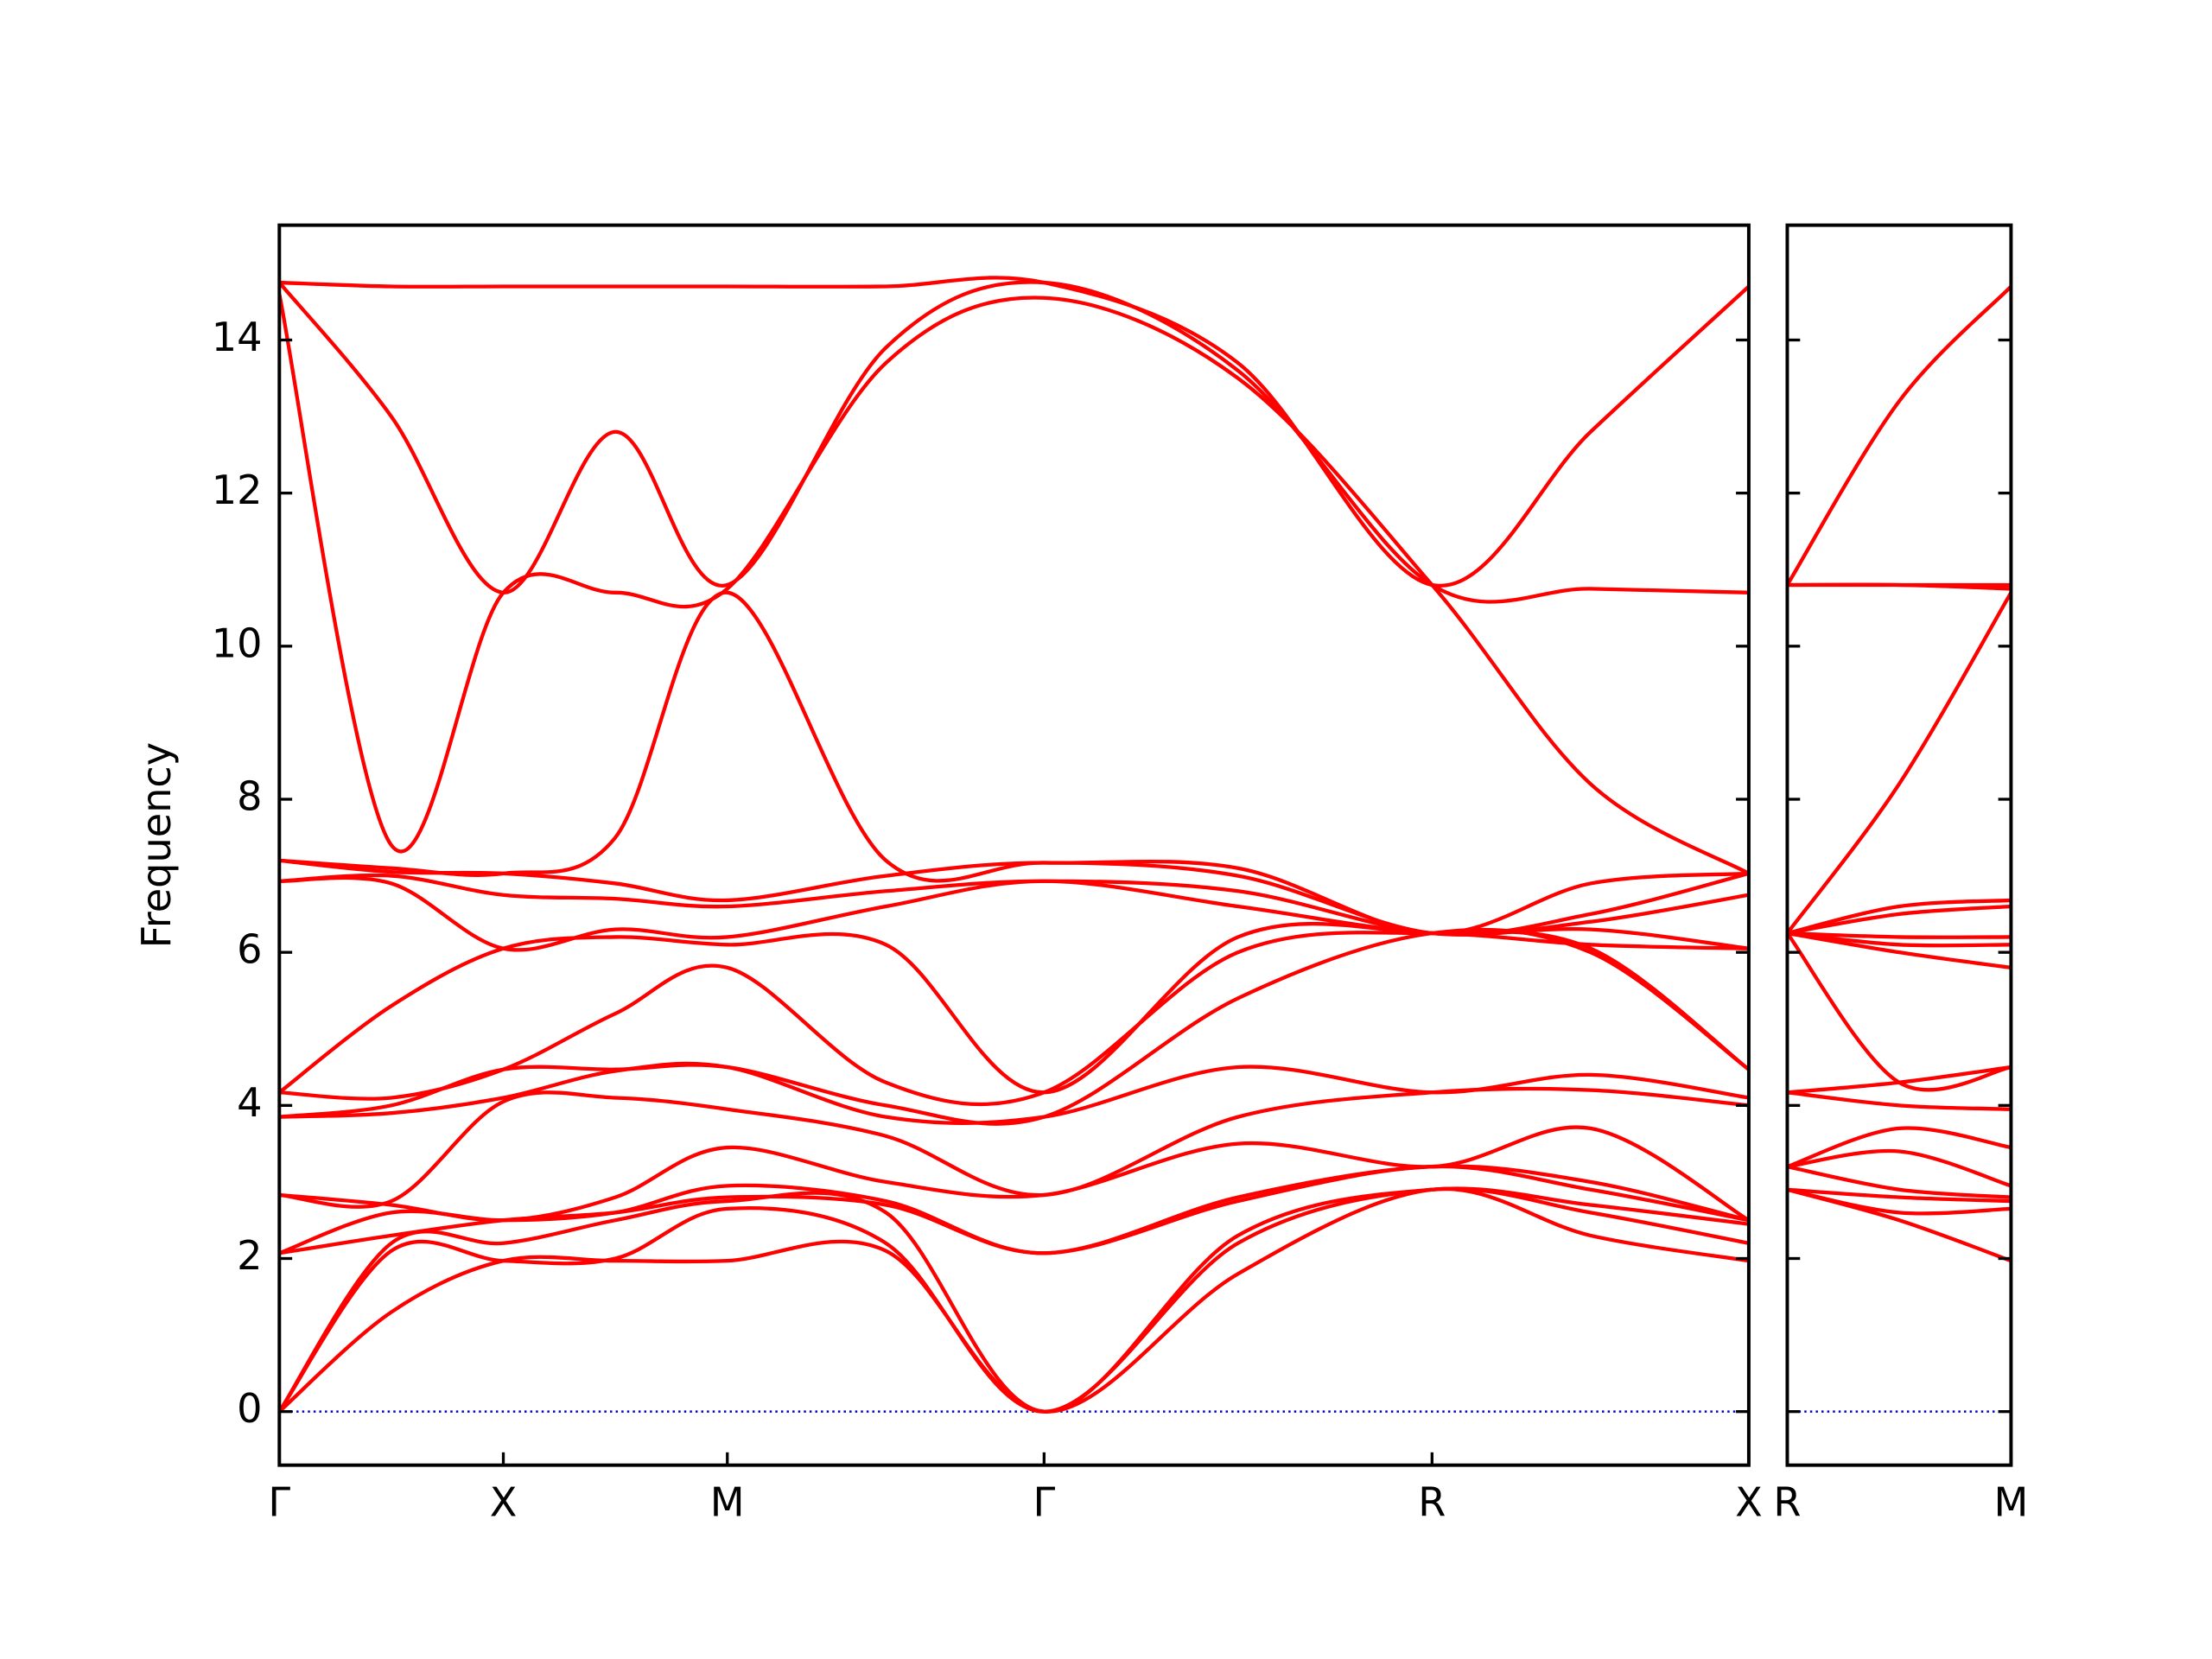 The image size is (2212, 1659). I want to click on axes-frame, so click(1899, 845).